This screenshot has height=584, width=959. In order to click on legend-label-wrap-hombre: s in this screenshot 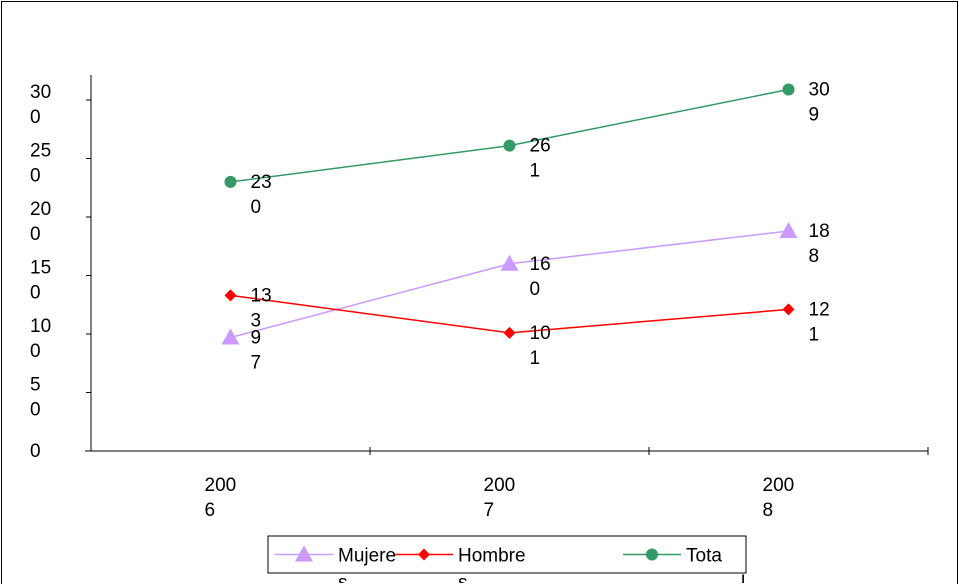, I will do `click(463, 578)`.